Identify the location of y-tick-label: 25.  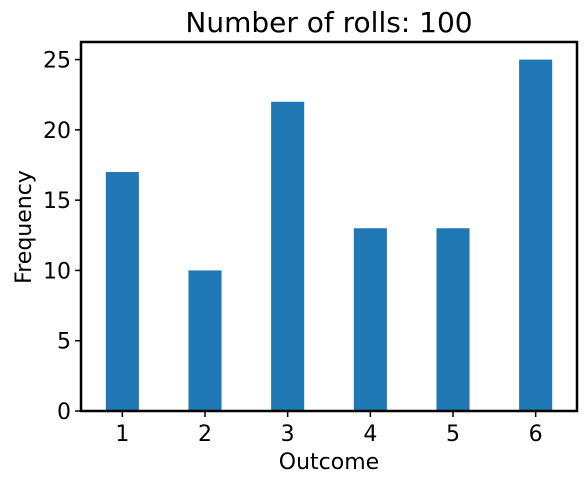
(57, 61).